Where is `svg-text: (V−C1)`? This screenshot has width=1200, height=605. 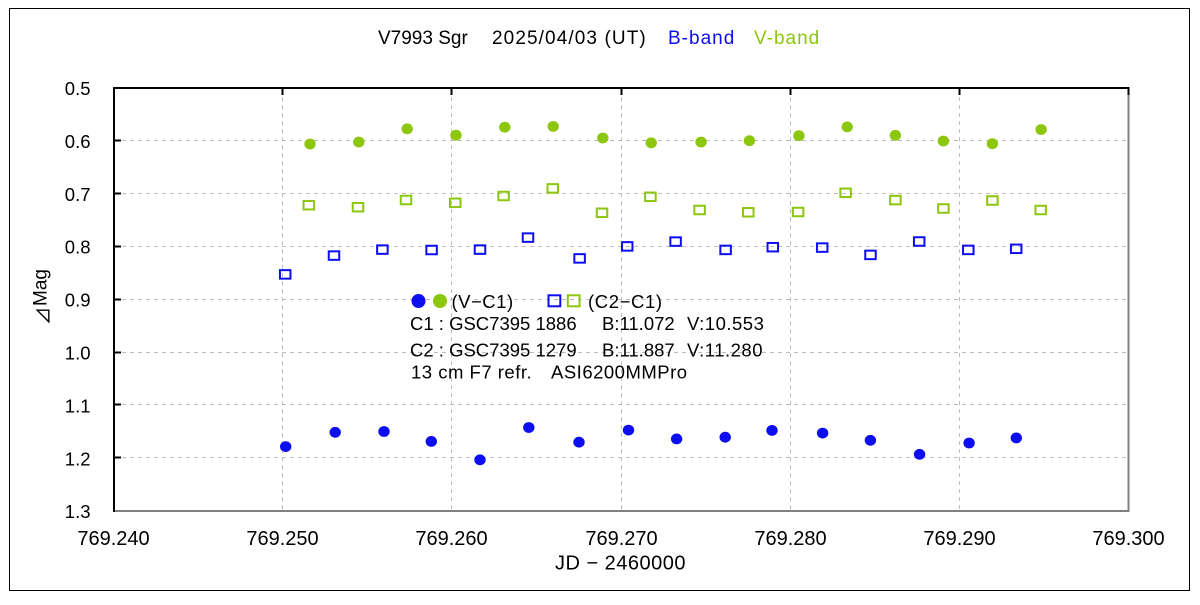
svg-text: (V−C1) is located at coordinates (483, 301).